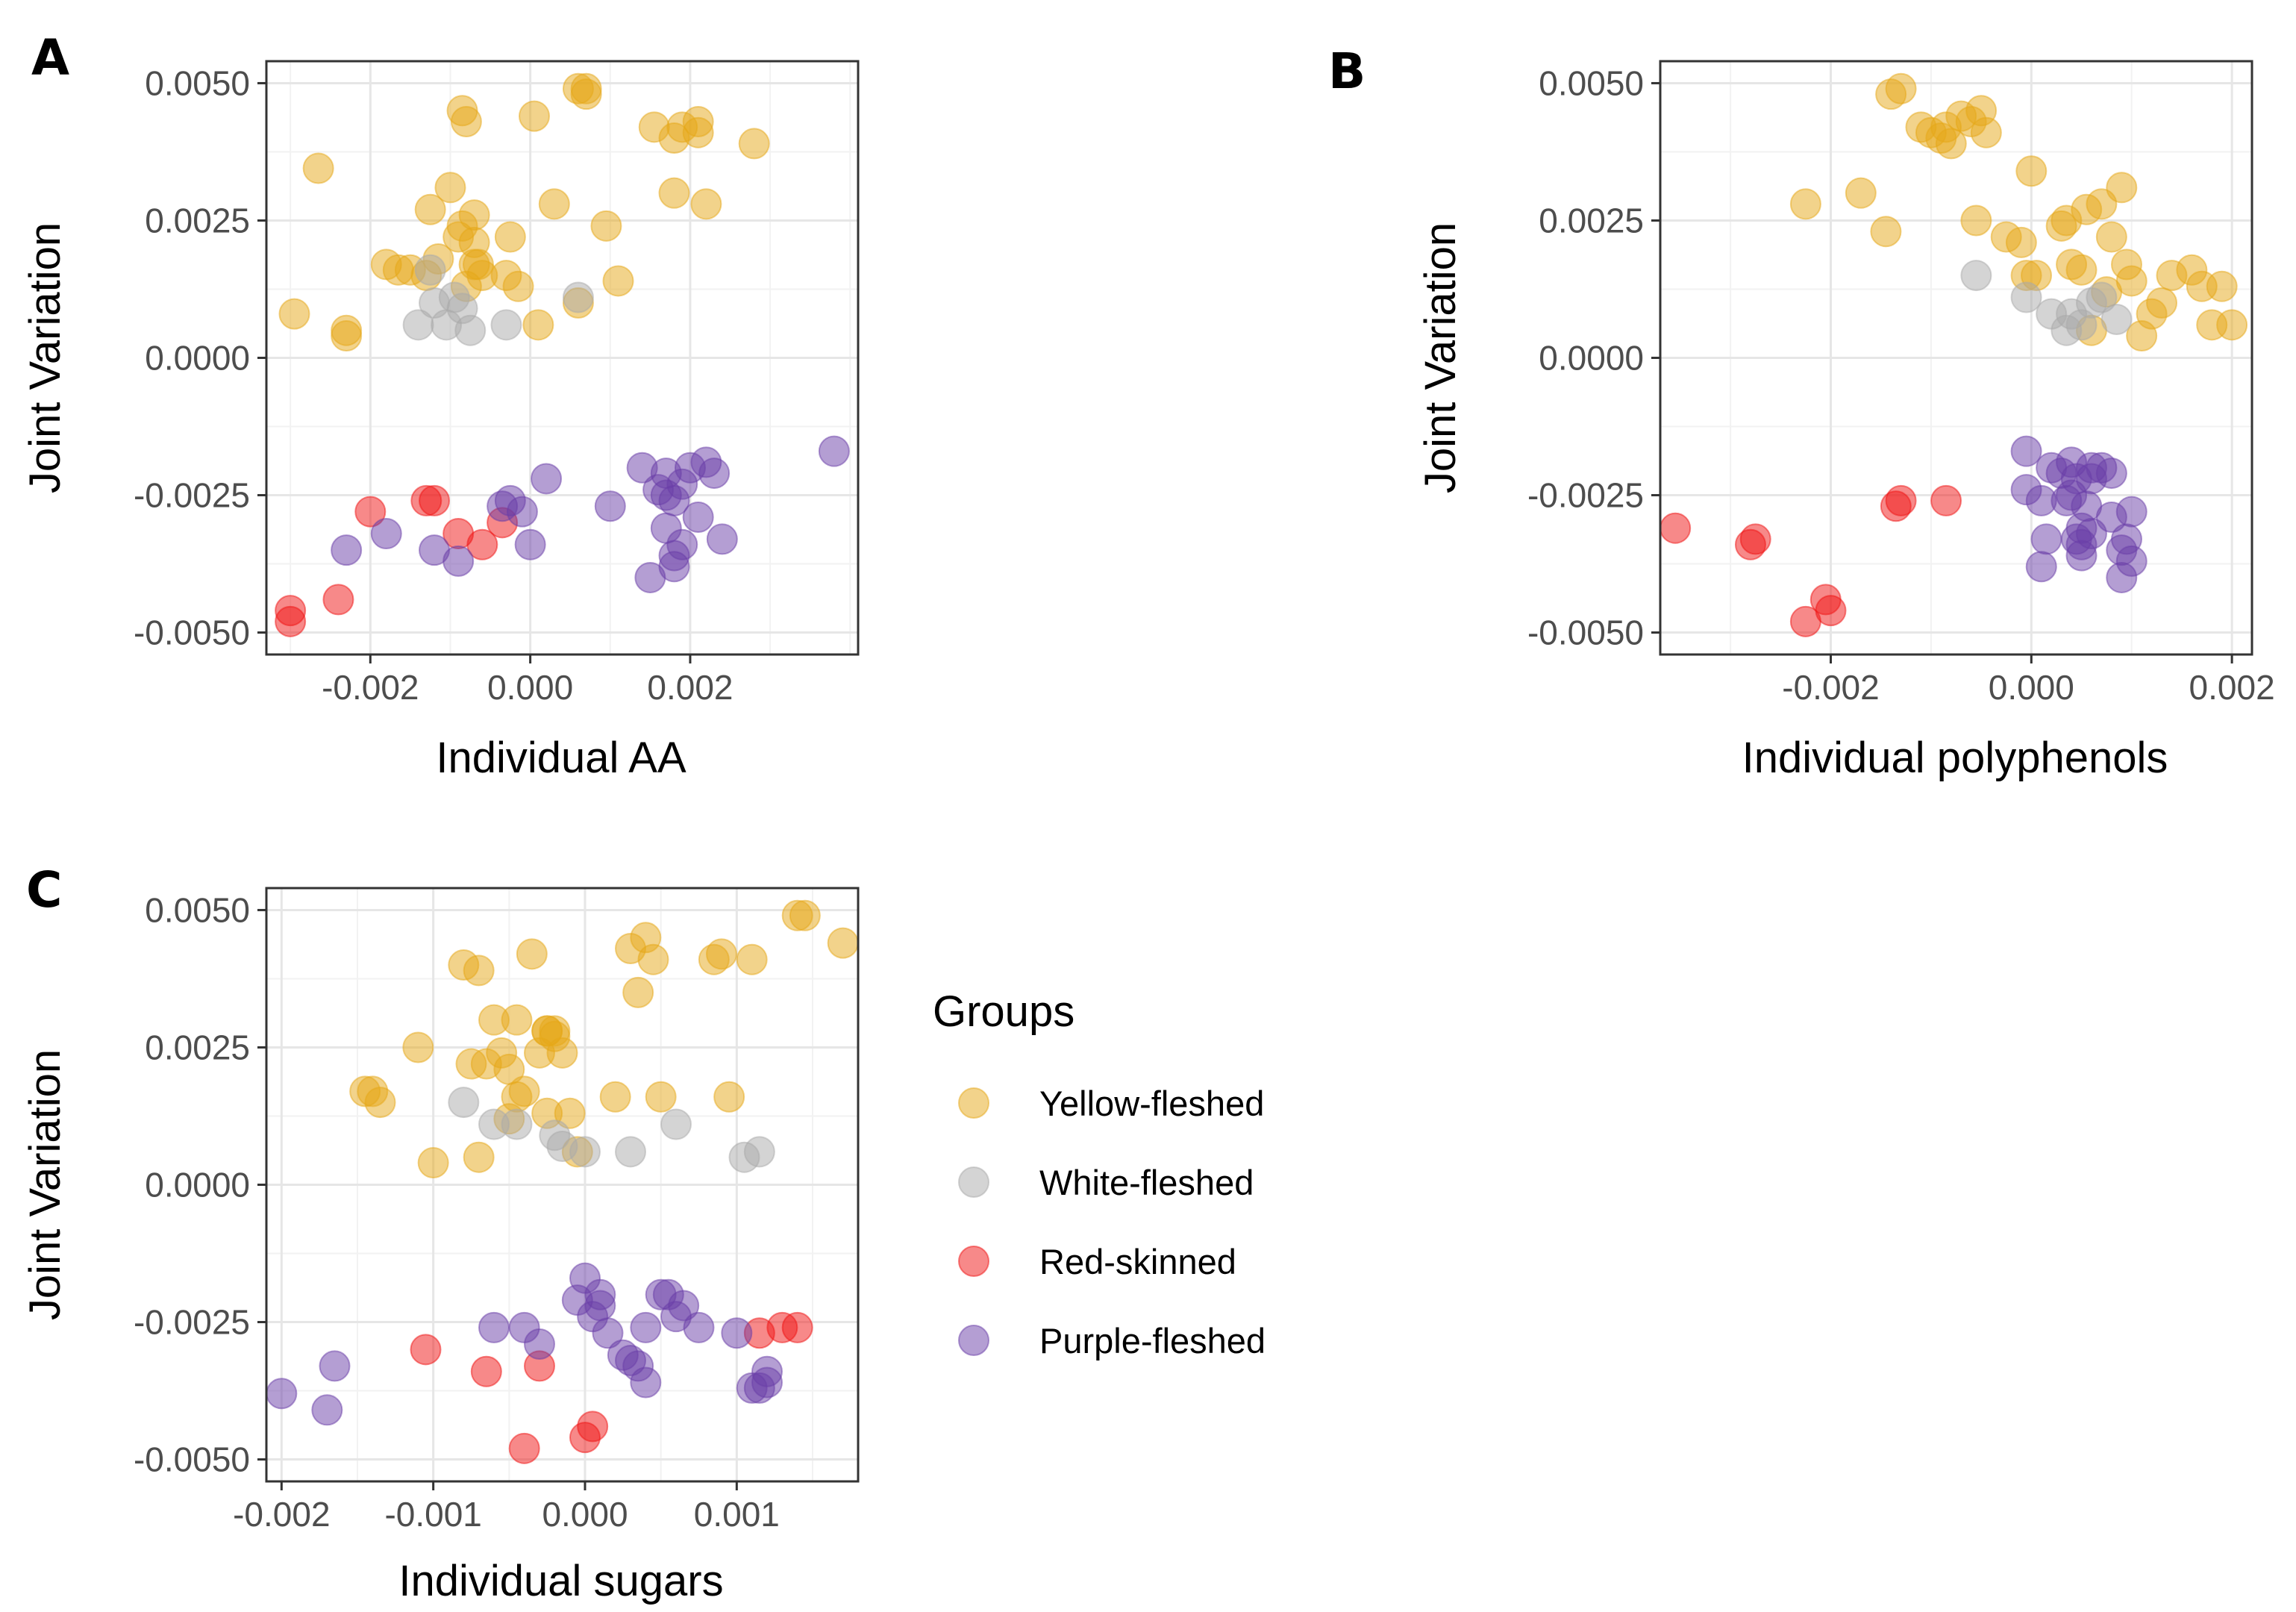 The width and height of the screenshot is (2296, 1612). What do you see at coordinates (973, 1262) in the screenshot?
I see `legend-key-red` at bounding box center [973, 1262].